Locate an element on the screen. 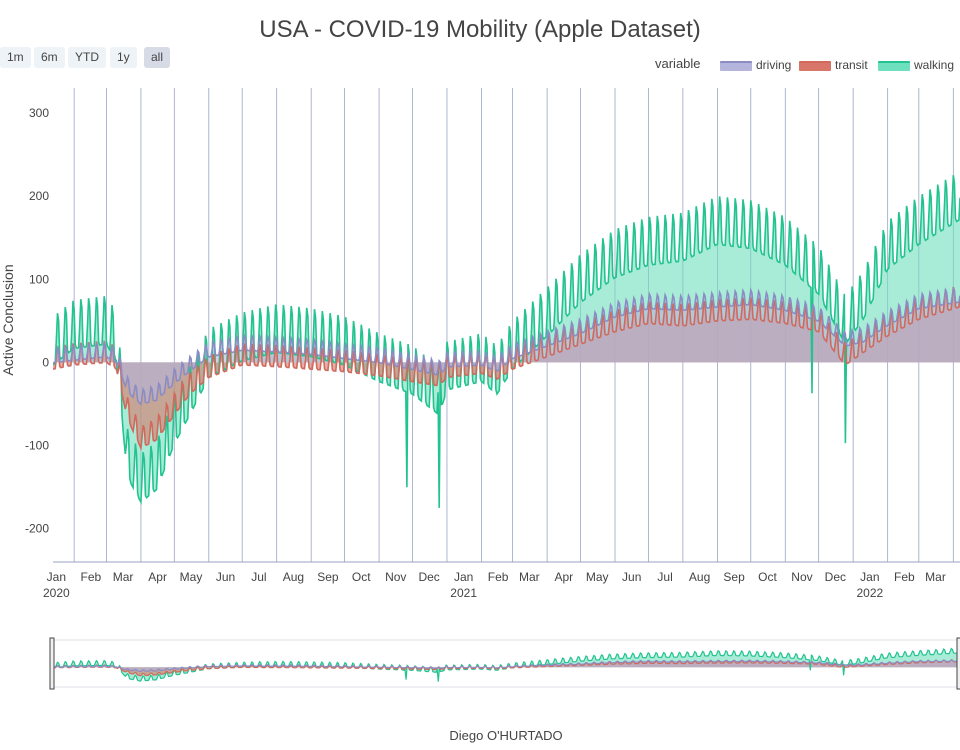 The width and height of the screenshot is (960, 750). legend-swatch-transit is located at coordinates (815, 65).